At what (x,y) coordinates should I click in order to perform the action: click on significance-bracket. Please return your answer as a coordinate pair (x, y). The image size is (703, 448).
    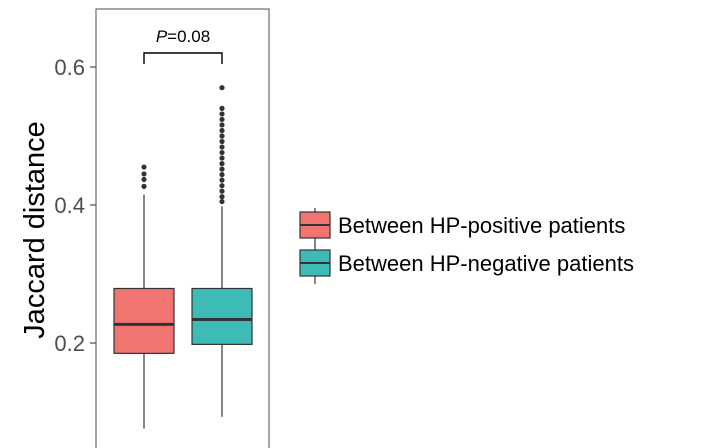
    Looking at the image, I should click on (183, 58).